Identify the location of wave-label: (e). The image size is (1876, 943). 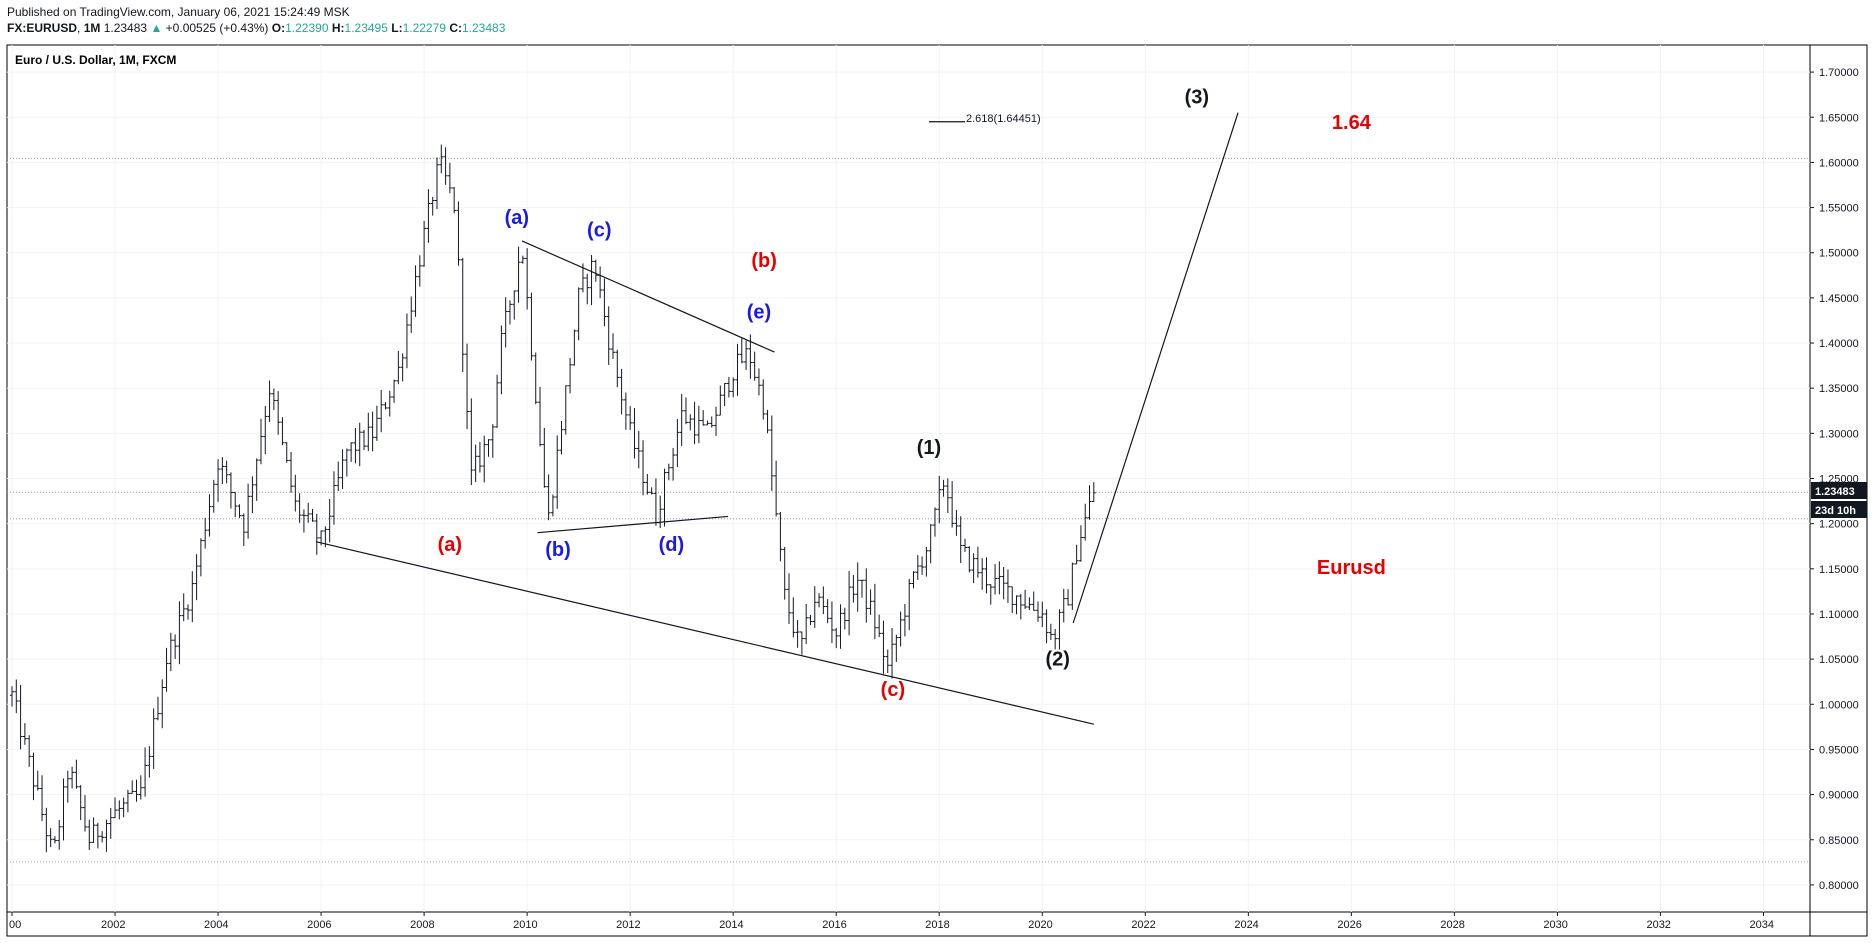
(759, 313).